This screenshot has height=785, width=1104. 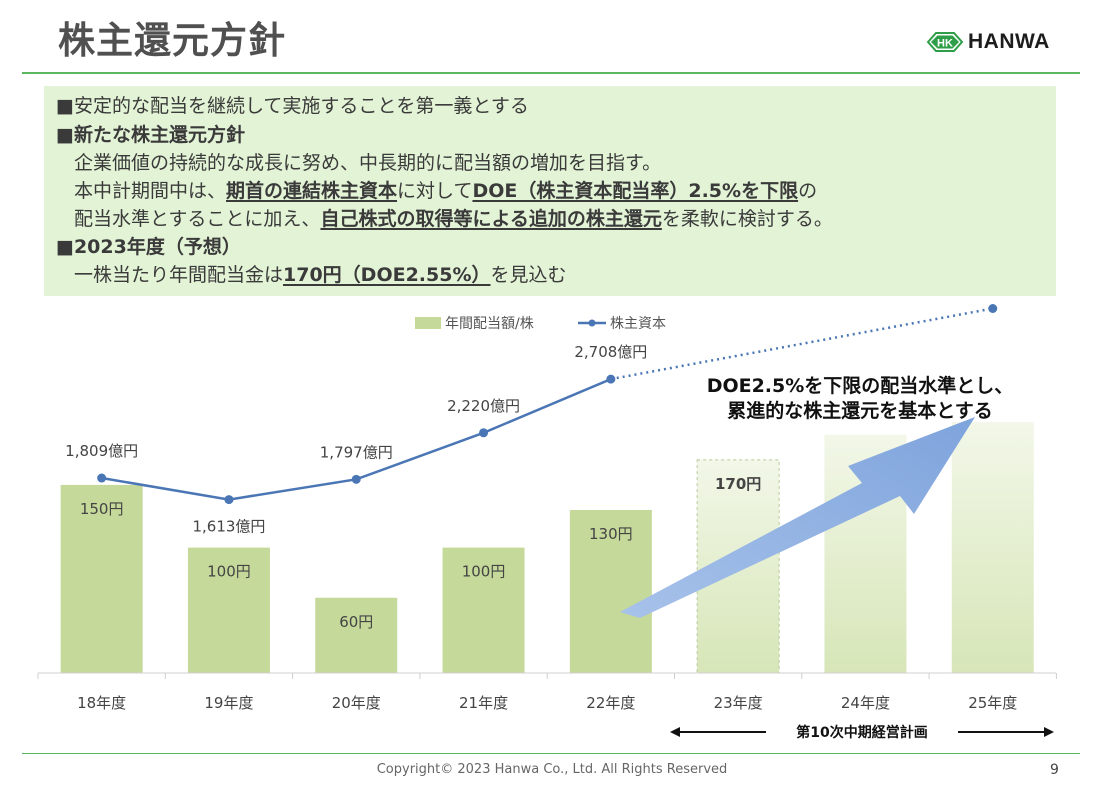 I want to click on emphasis-span: DOE（株主資本配当率）2.5%を下限, so click(x=635, y=191).